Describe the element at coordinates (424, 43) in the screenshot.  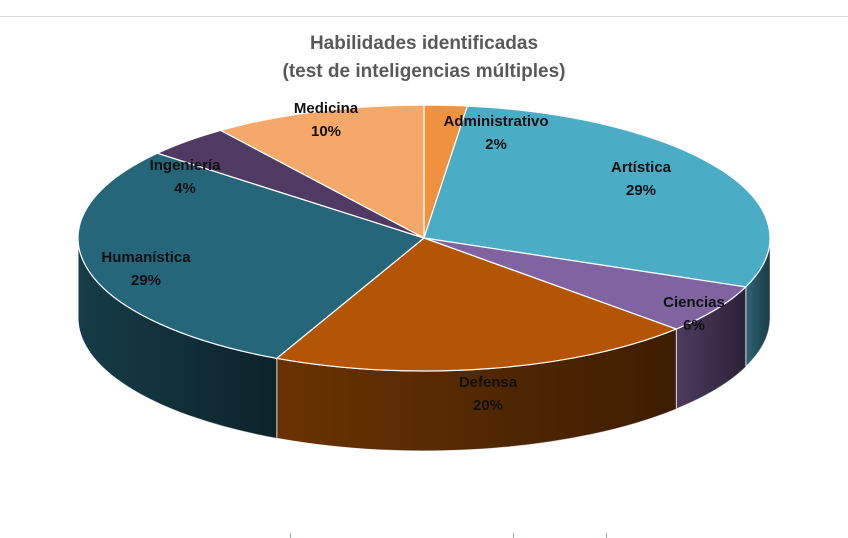
I see `chart-title: Habilidades identificadas` at that location.